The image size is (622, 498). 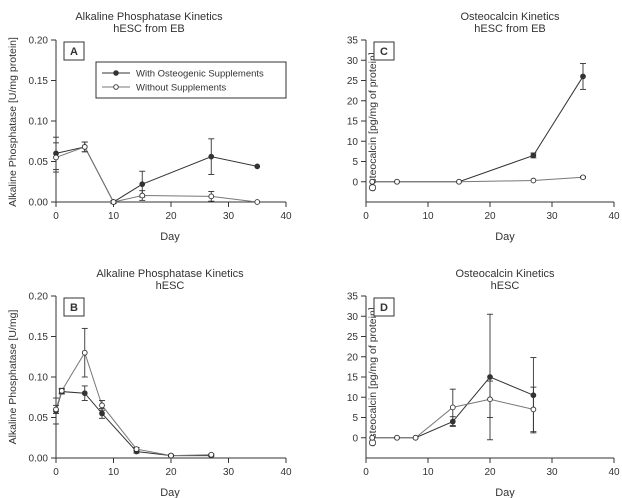 What do you see at coordinates (13, 377) in the screenshot?
I see `y-axis-label: Alkaline Phosphatase [U/mg]` at bounding box center [13, 377].